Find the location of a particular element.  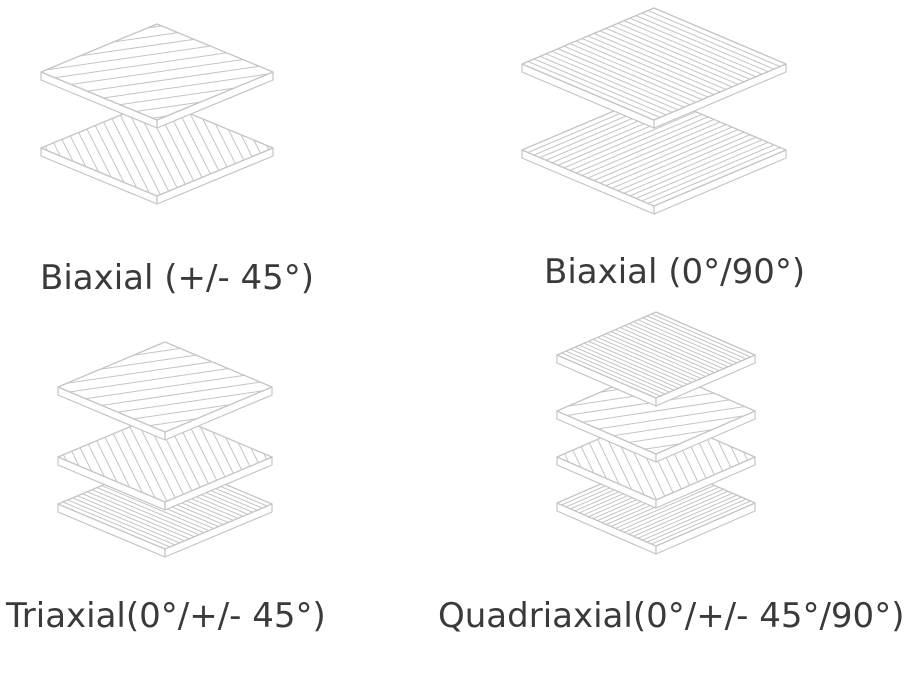

label-biaxial-45: Biaxial (+/- 45°) is located at coordinates (177, 278).